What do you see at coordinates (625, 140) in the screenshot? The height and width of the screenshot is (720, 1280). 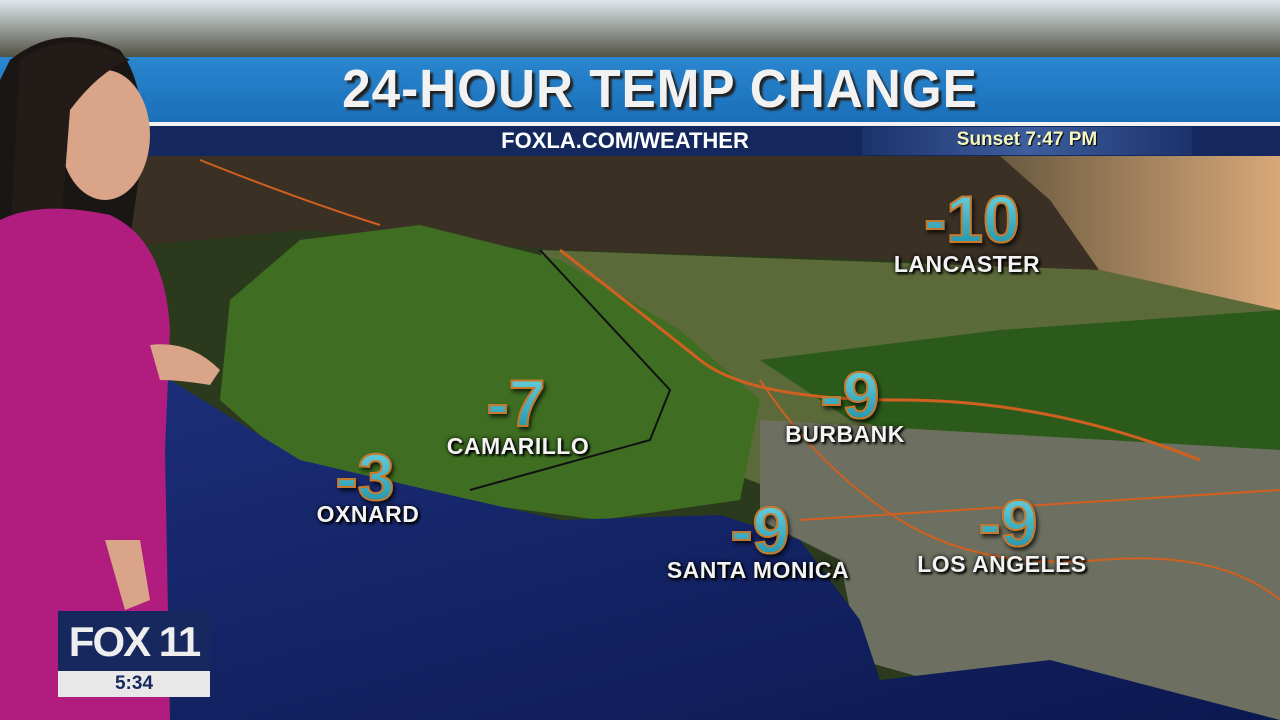 I see `website-url: FOXLA.COM/WEATHER` at bounding box center [625, 140].